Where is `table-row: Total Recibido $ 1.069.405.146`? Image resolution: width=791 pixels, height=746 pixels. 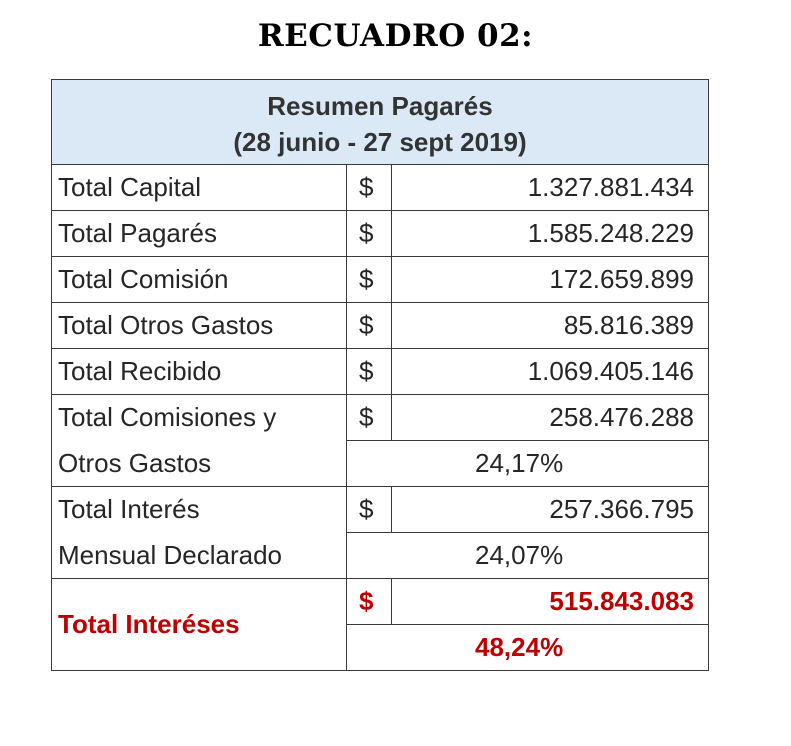 table-row: Total Recibido $ 1.069.405.146 is located at coordinates (380, 371).